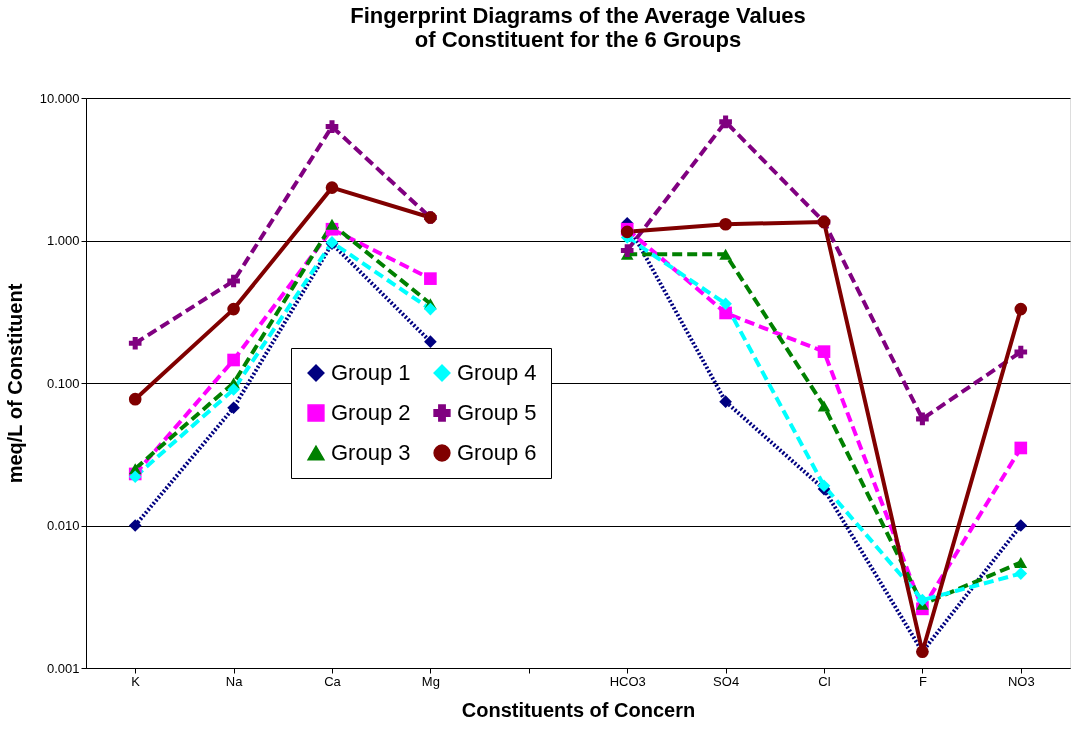 This screenshot has width=1081, height=731. Describe the element at coordinates (497, 412) in the screenshot. I see `legend-label: Group 5` at that location.